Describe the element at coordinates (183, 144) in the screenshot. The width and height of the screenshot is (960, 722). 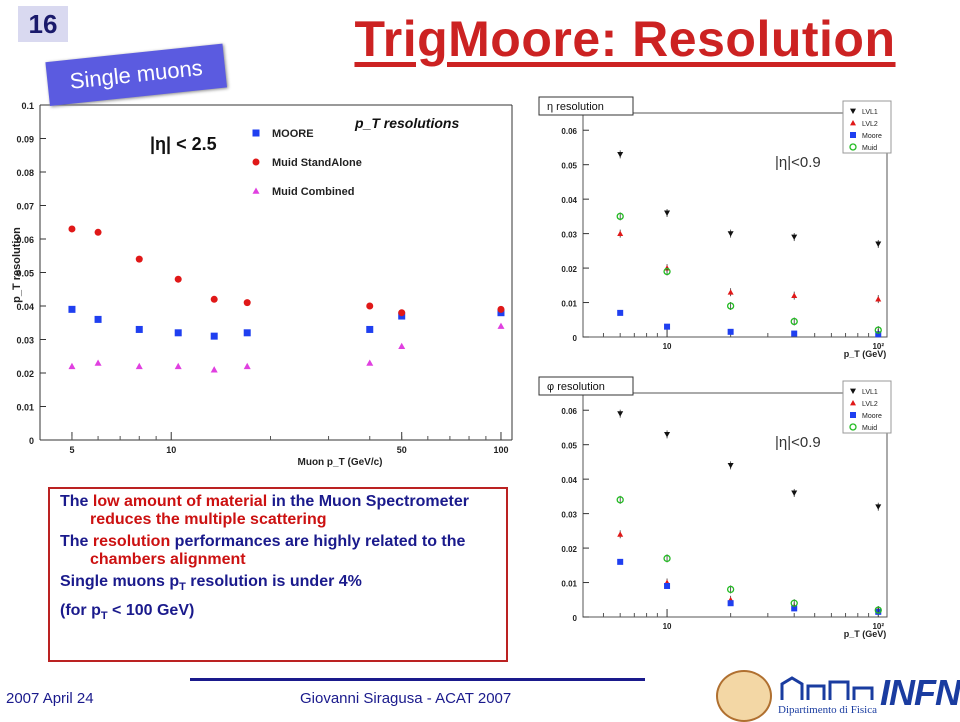
I see `eta-range-annotation: |η| < 2.5` at that location.